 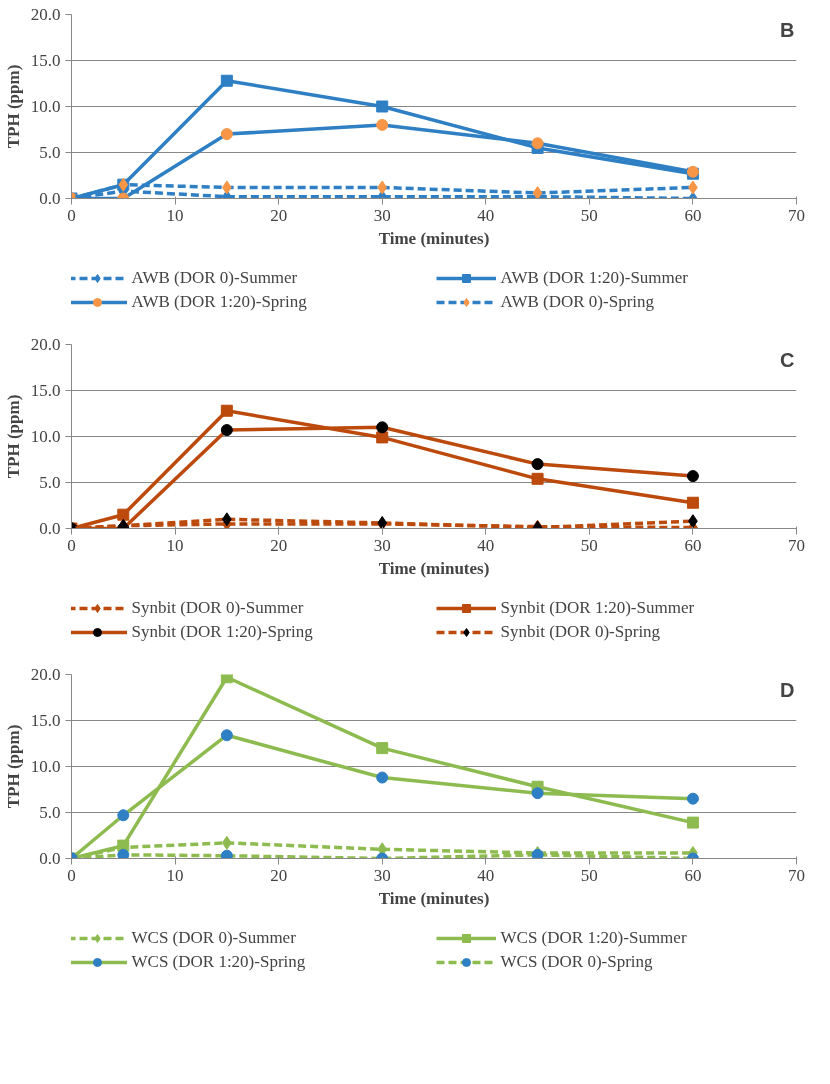 What do you see at coordinates (222, 632) in the screenshot?
I see `legend-label: Synbit (DOR 1:20)-Spring` at bounding box center [222, 632].